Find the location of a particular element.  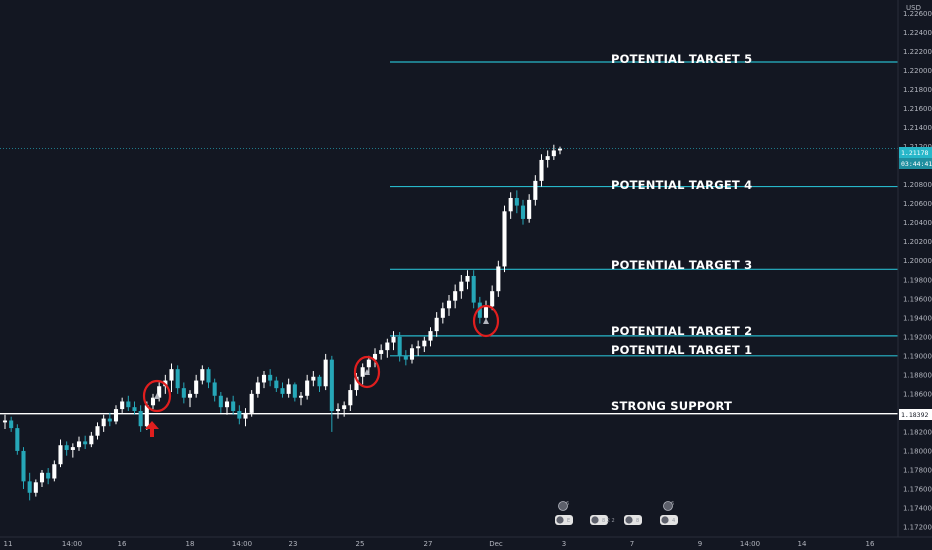

price-tick-label: 1.22400 is located at coordinates (917, 33).